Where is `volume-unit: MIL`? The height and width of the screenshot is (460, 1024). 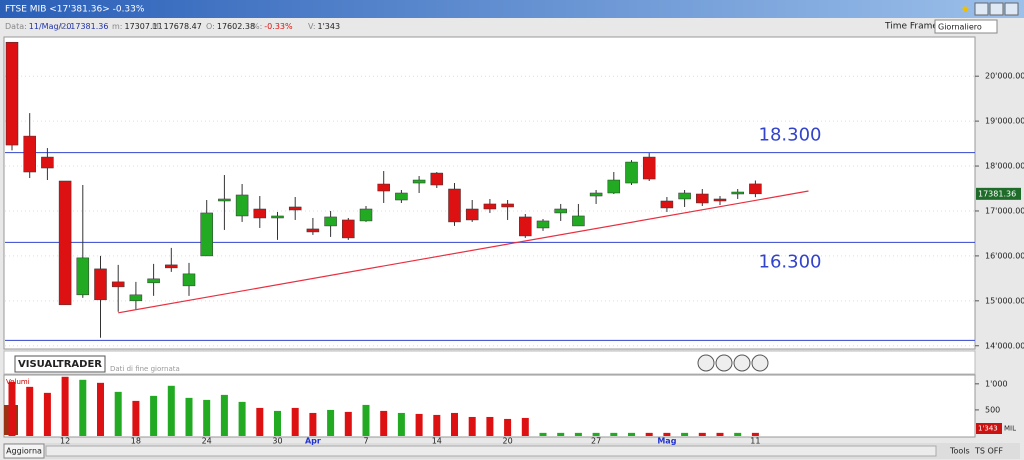 volume-unit: MIL is located at coordinates (1010, 429).